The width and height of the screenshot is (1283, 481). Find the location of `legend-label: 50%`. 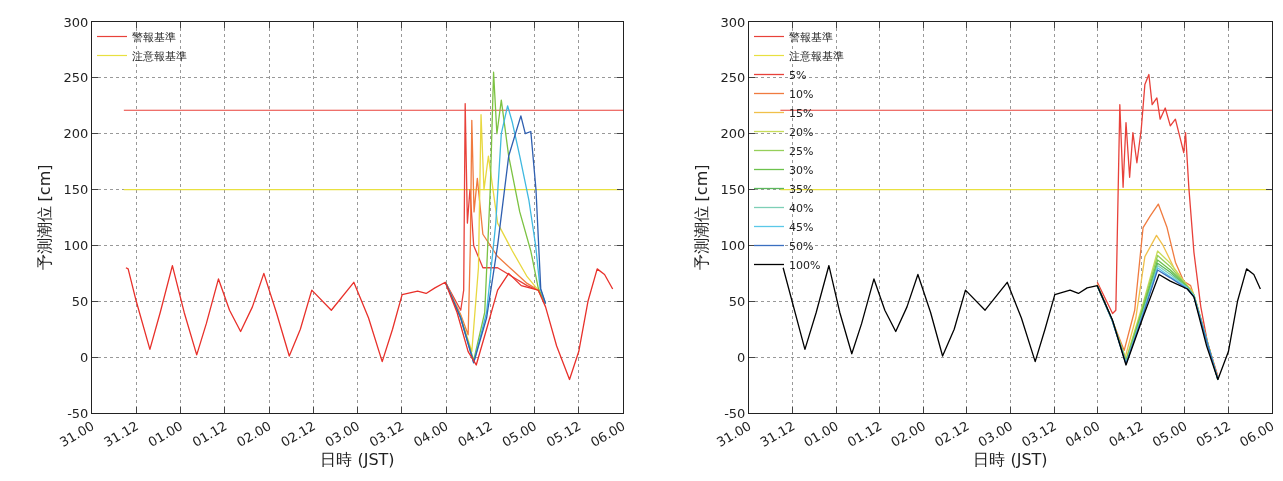

legend-label: 50% is located at coordinates (801, 246).